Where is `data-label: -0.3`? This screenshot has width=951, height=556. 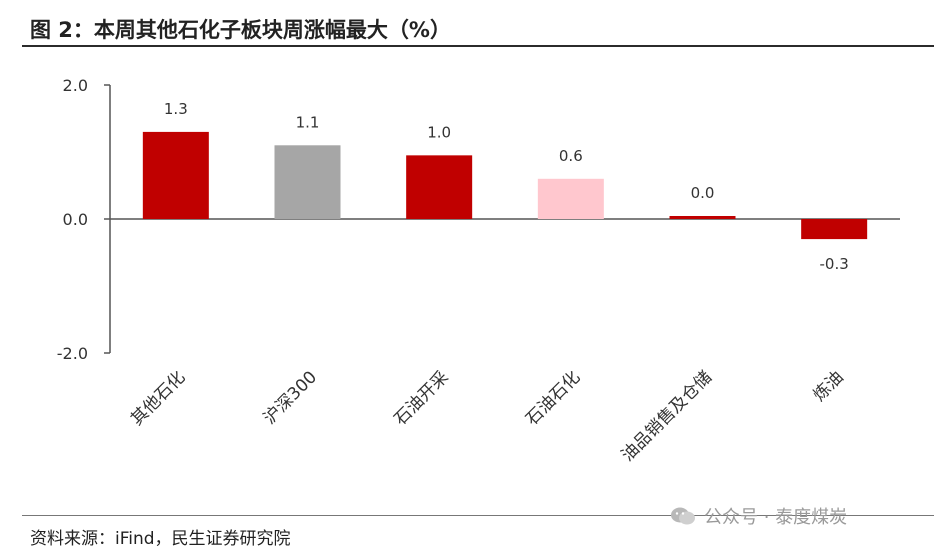 data-label: -0.3 is located at coordinates (834, 264).